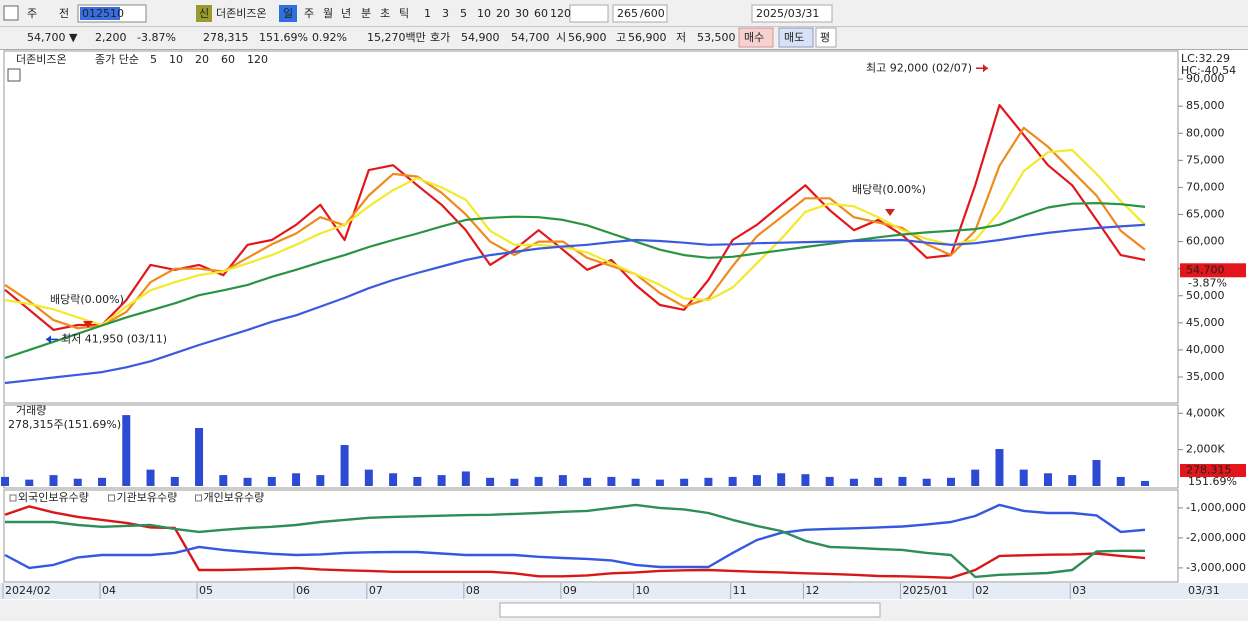 The image size is (1248, 621). Describe the element at coordinates (484, 13) in the screenshot. I see `toolbar-item: 10` at that location.